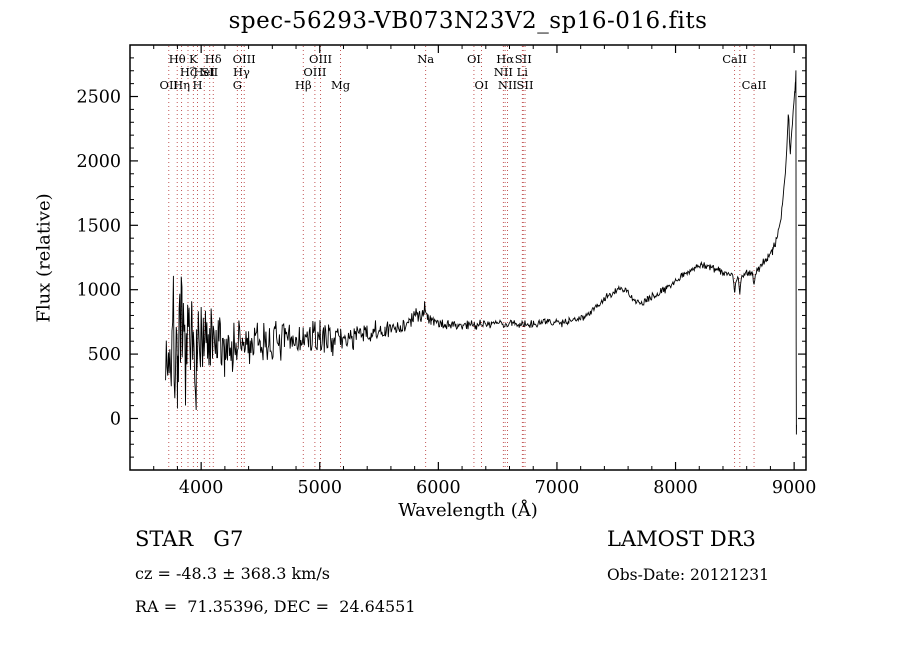 Image resolution: width=900 pixels, height=649 pixels. I want to click on survey-label: LAMOST DR3, so click(681, 539).